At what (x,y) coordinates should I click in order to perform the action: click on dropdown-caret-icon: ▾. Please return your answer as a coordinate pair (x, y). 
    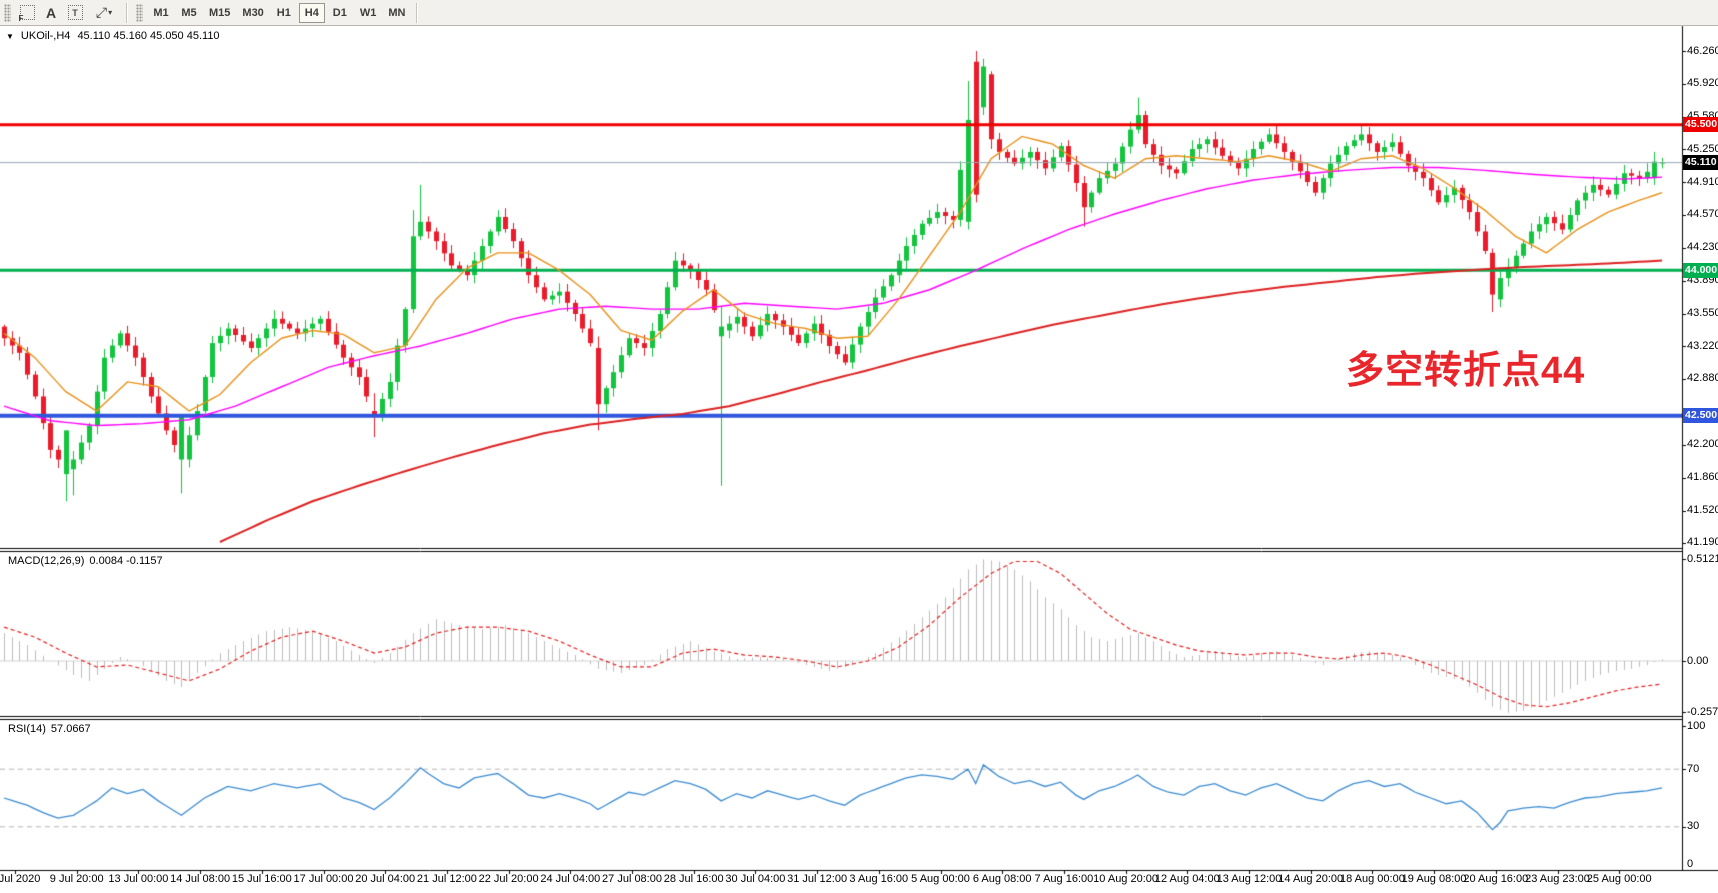
    Looking at the image, I should click on (110, 12).